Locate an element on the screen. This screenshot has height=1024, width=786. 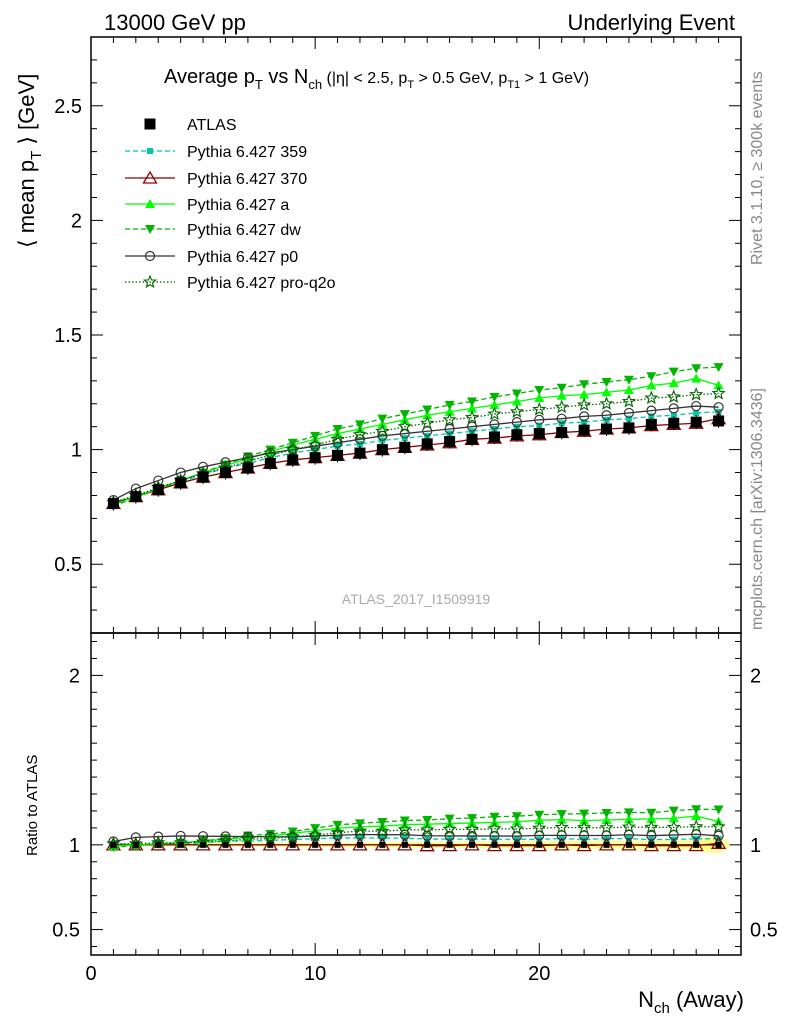
legend-atlas-label: ATLAS is located at coordinates (212, 125).